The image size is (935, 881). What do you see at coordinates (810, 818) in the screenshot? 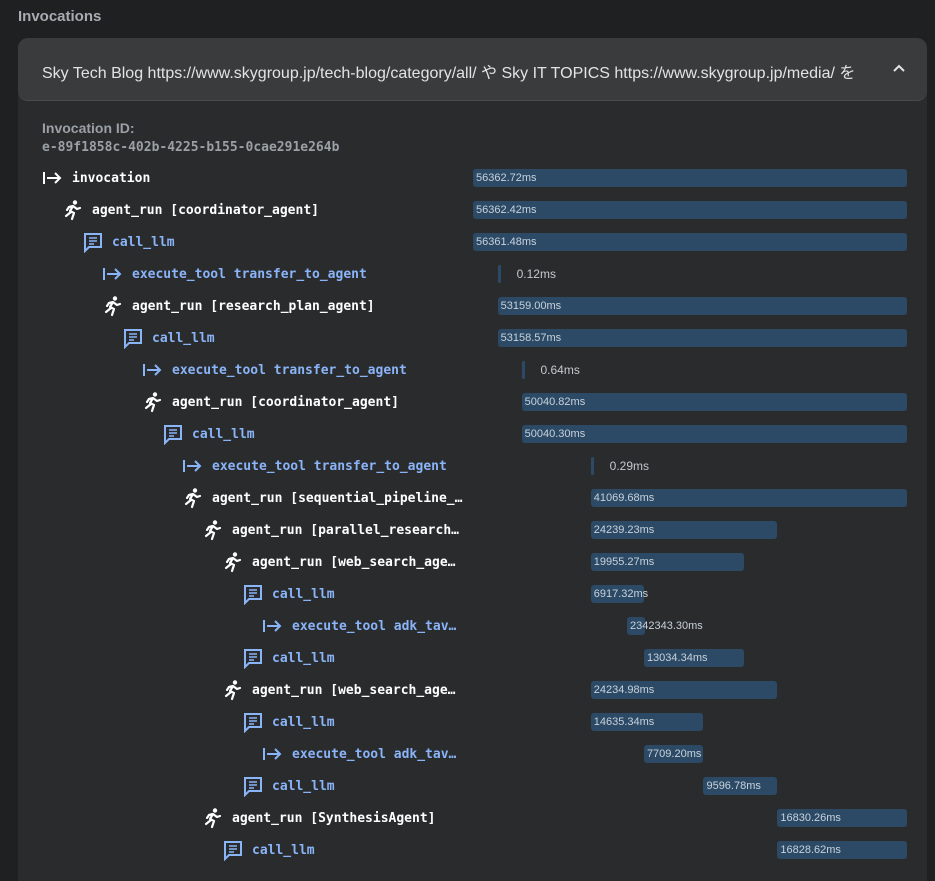
I see `span-duration-label: 16830.26ms` at bounding box center [810, 818].